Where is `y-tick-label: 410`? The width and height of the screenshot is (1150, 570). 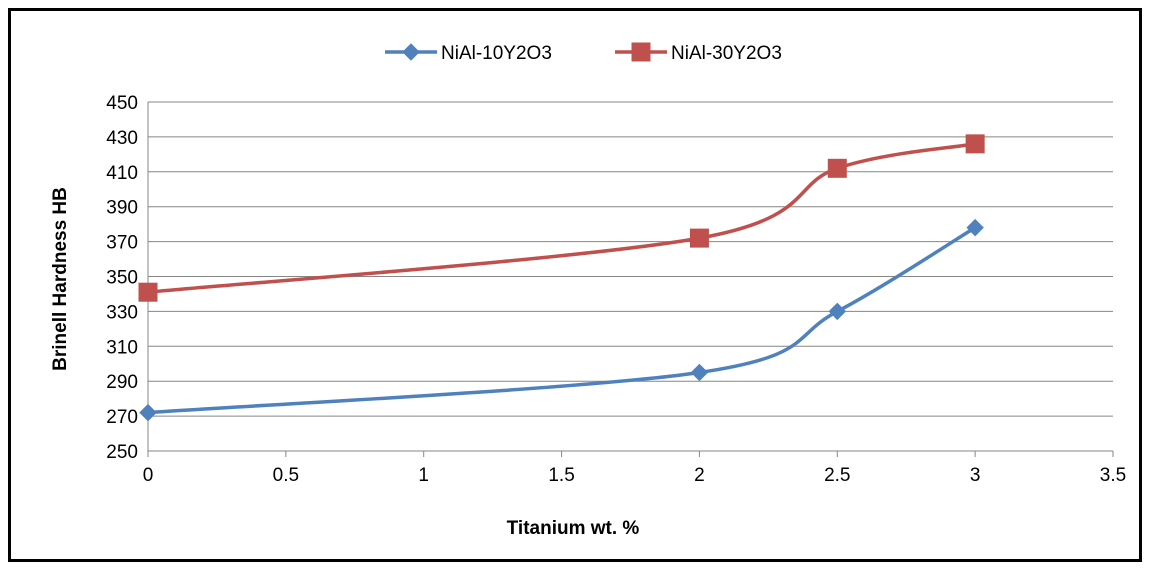 y-tick-label: 410 is located at coordinates (122, 173).